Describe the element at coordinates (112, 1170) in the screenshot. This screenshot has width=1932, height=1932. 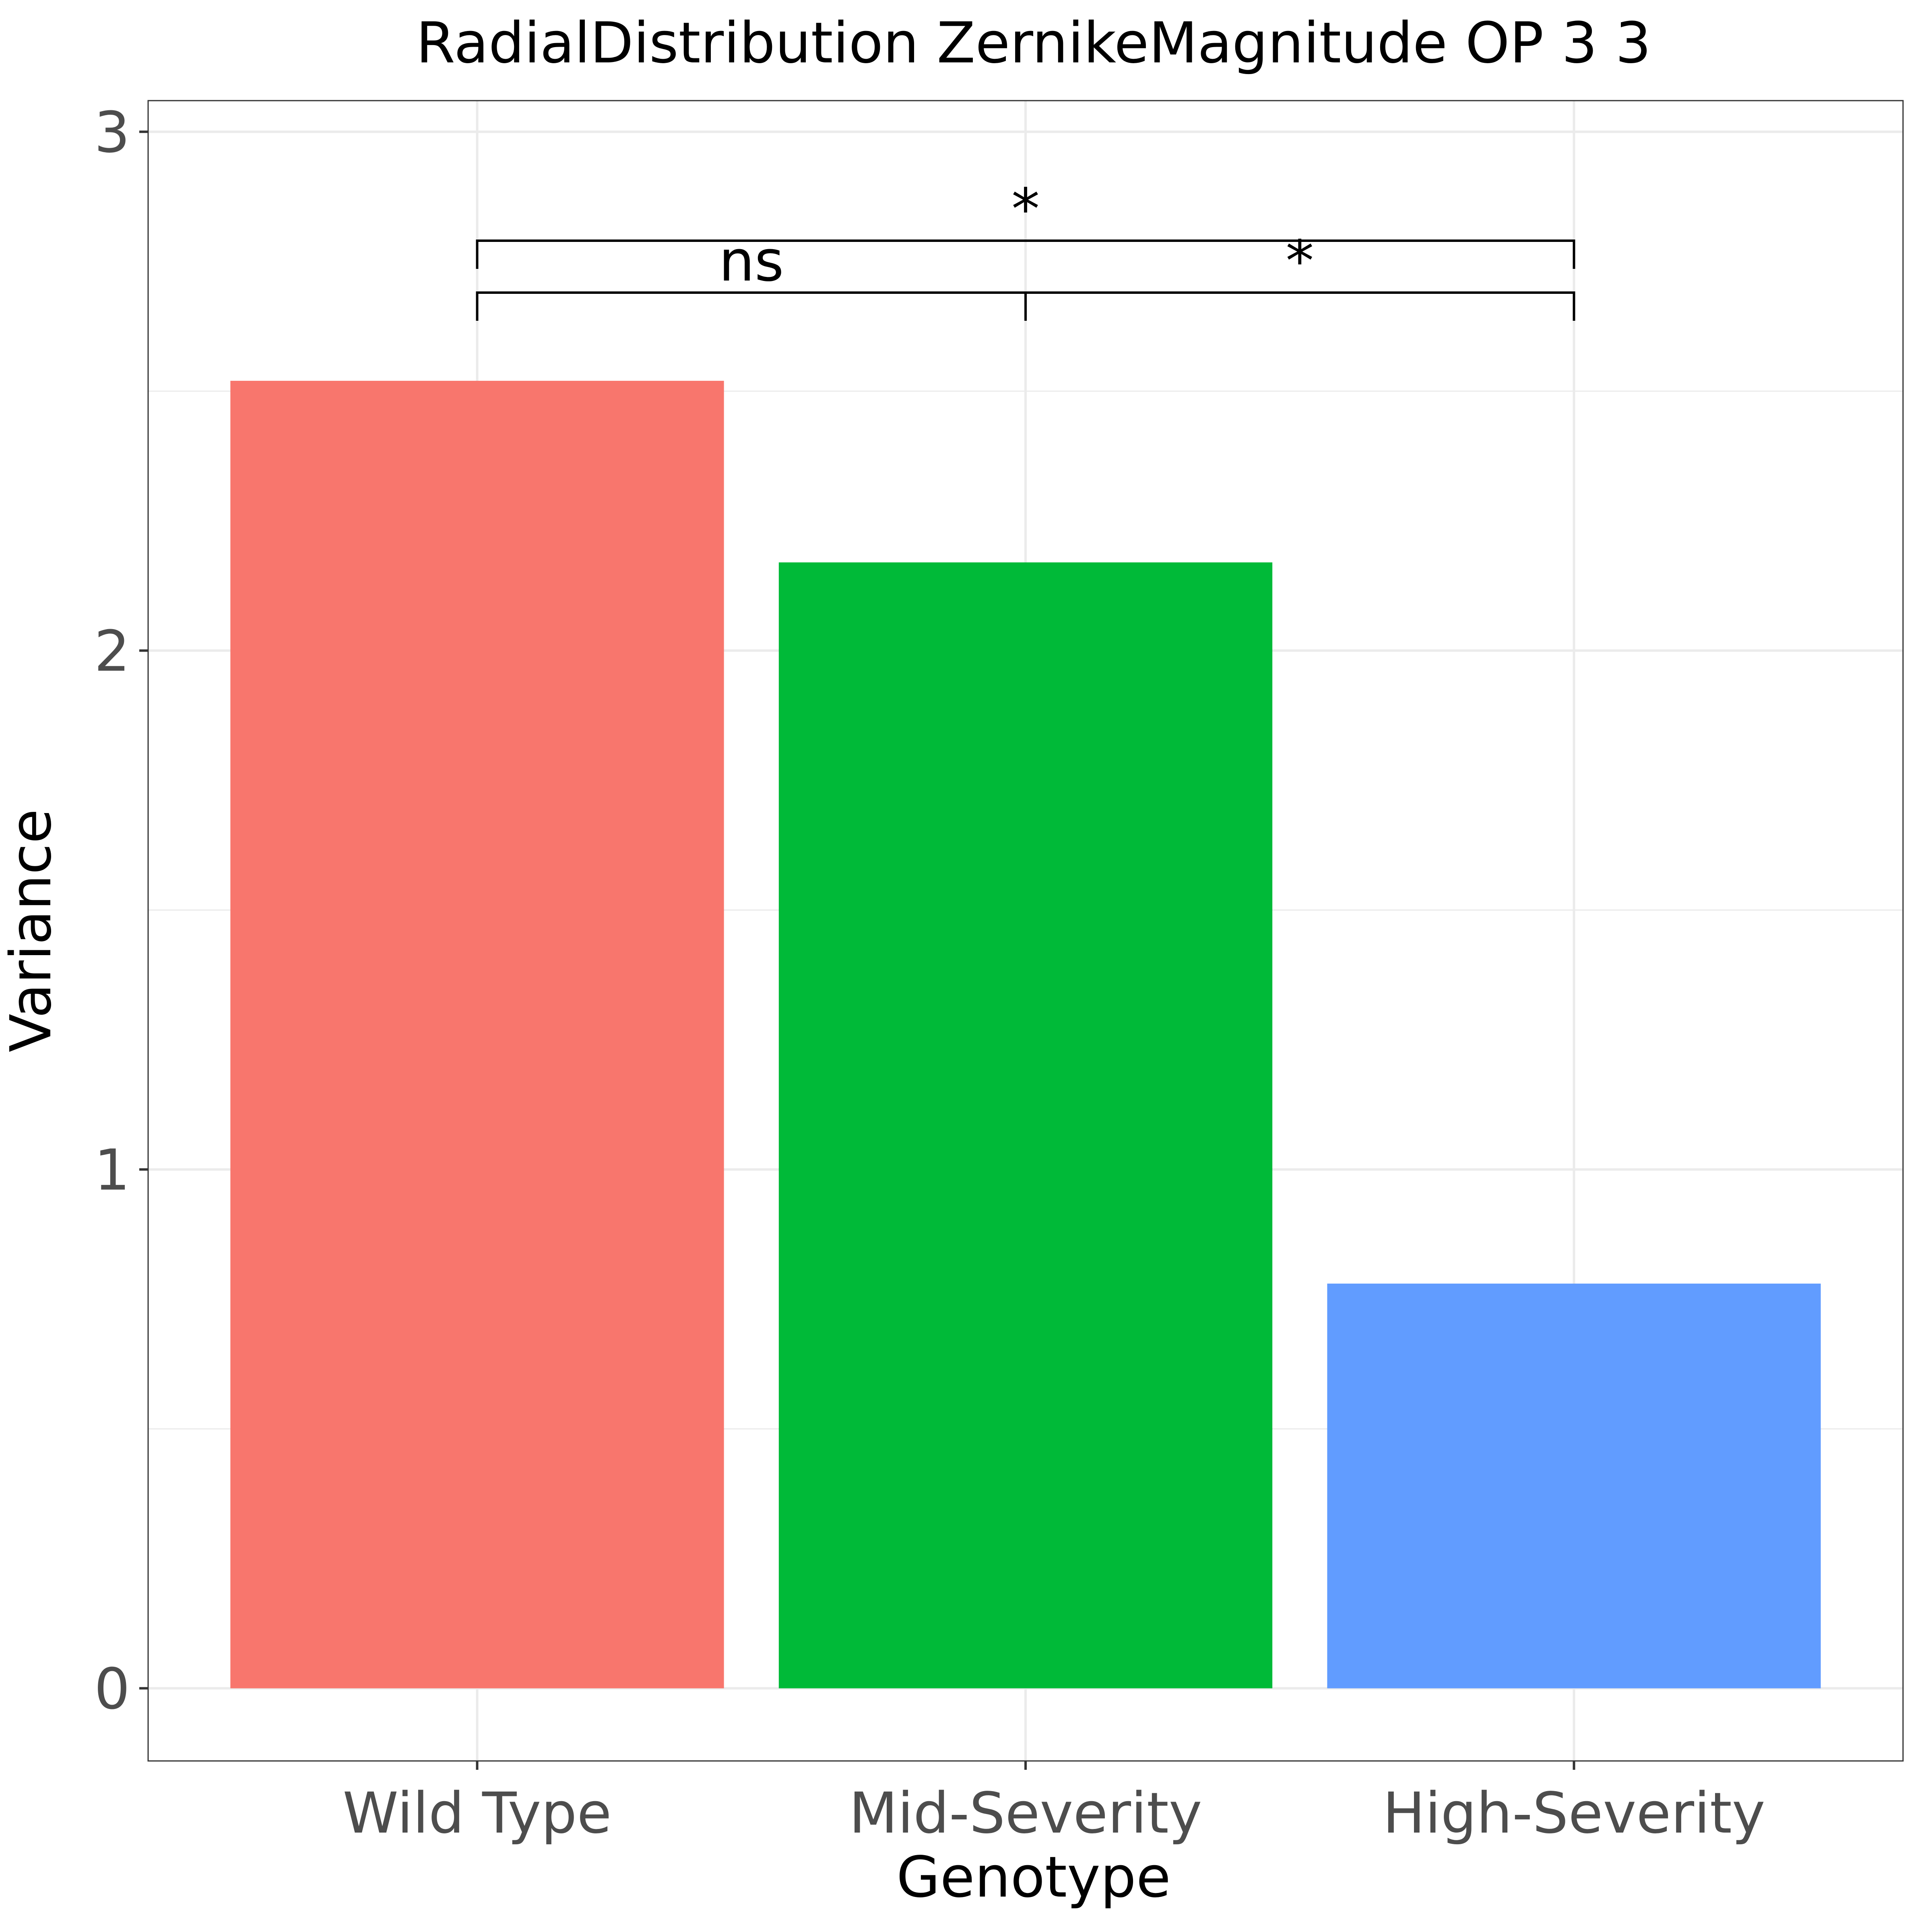
I see `y-tick-label: 1` at that location.